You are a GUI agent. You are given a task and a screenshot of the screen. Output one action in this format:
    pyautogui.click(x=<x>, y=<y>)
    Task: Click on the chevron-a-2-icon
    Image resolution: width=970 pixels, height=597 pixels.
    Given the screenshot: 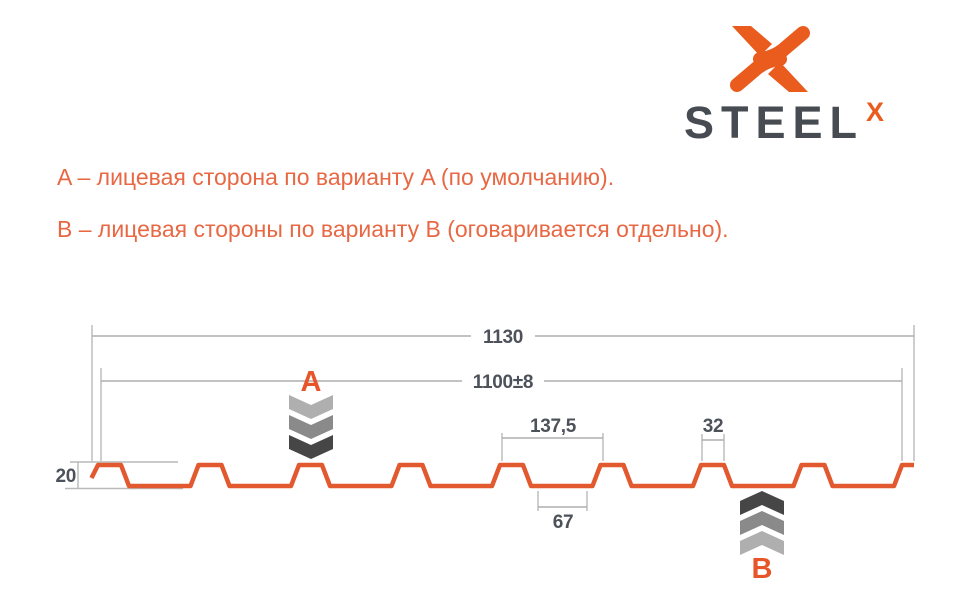 What is the action you would take?
    pyautogui.click(x=311, y=427)
    